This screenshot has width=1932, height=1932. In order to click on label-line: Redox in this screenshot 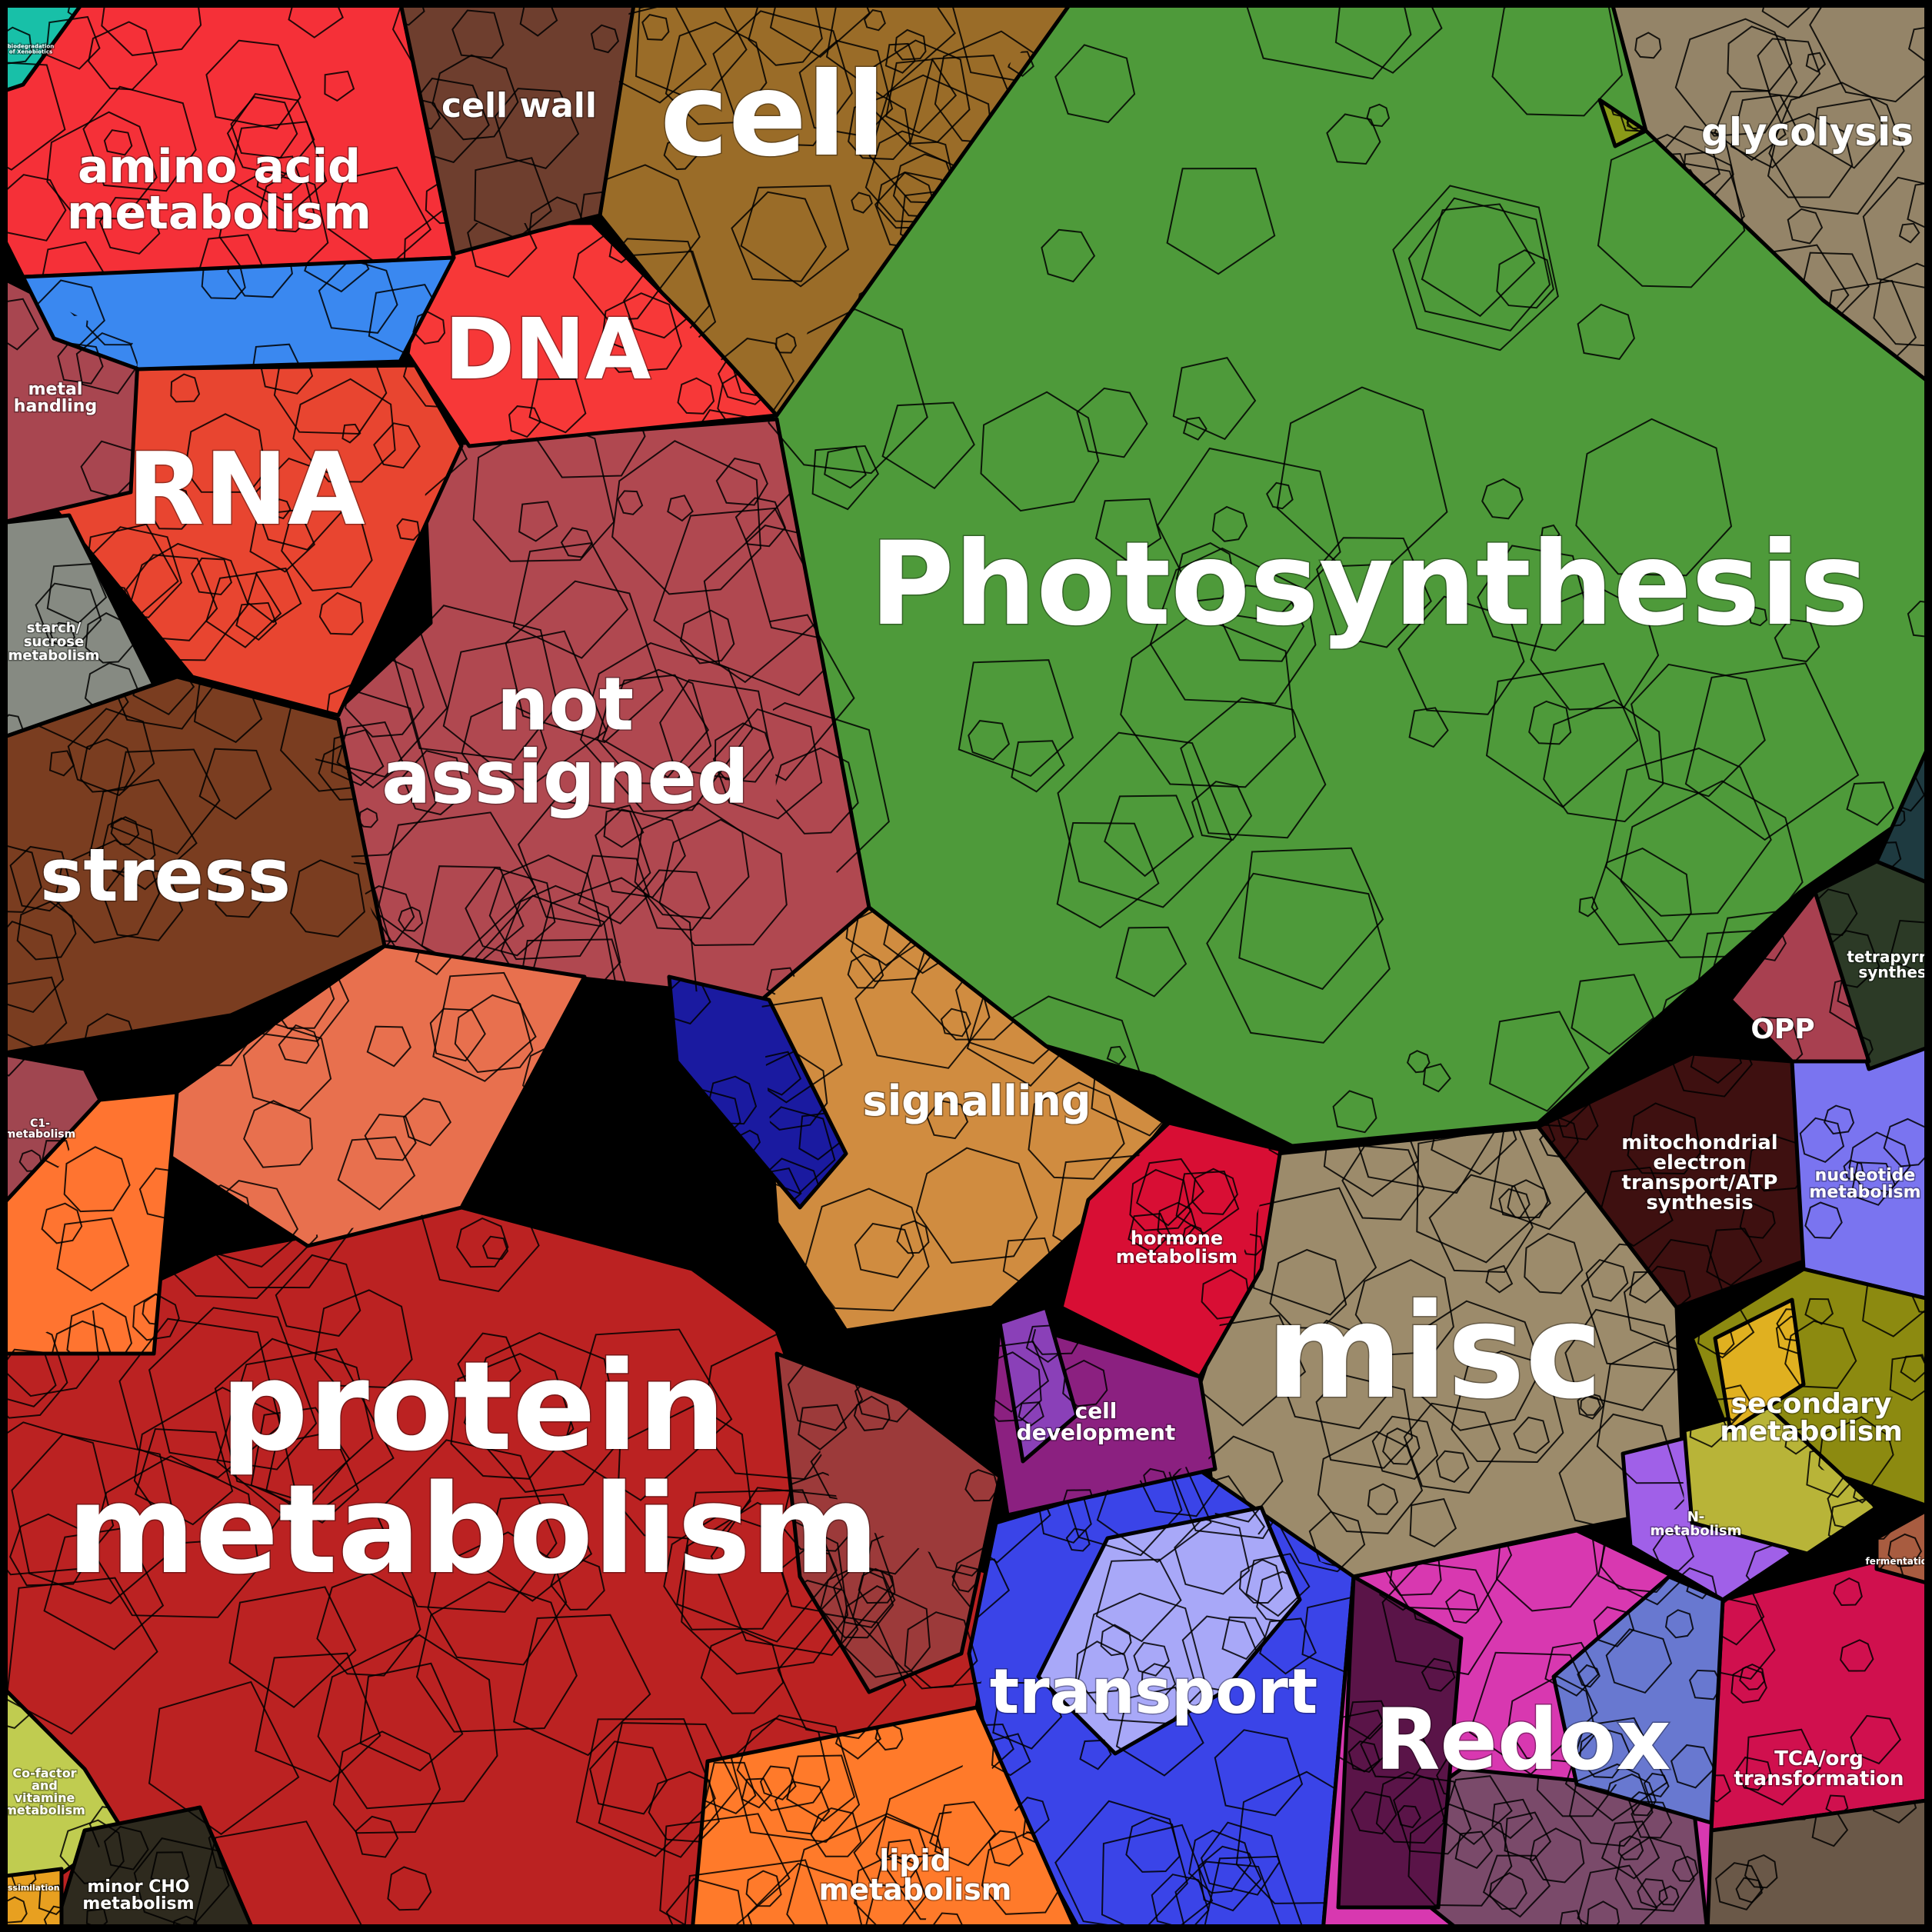, I will do `click(1523, 1739)`.